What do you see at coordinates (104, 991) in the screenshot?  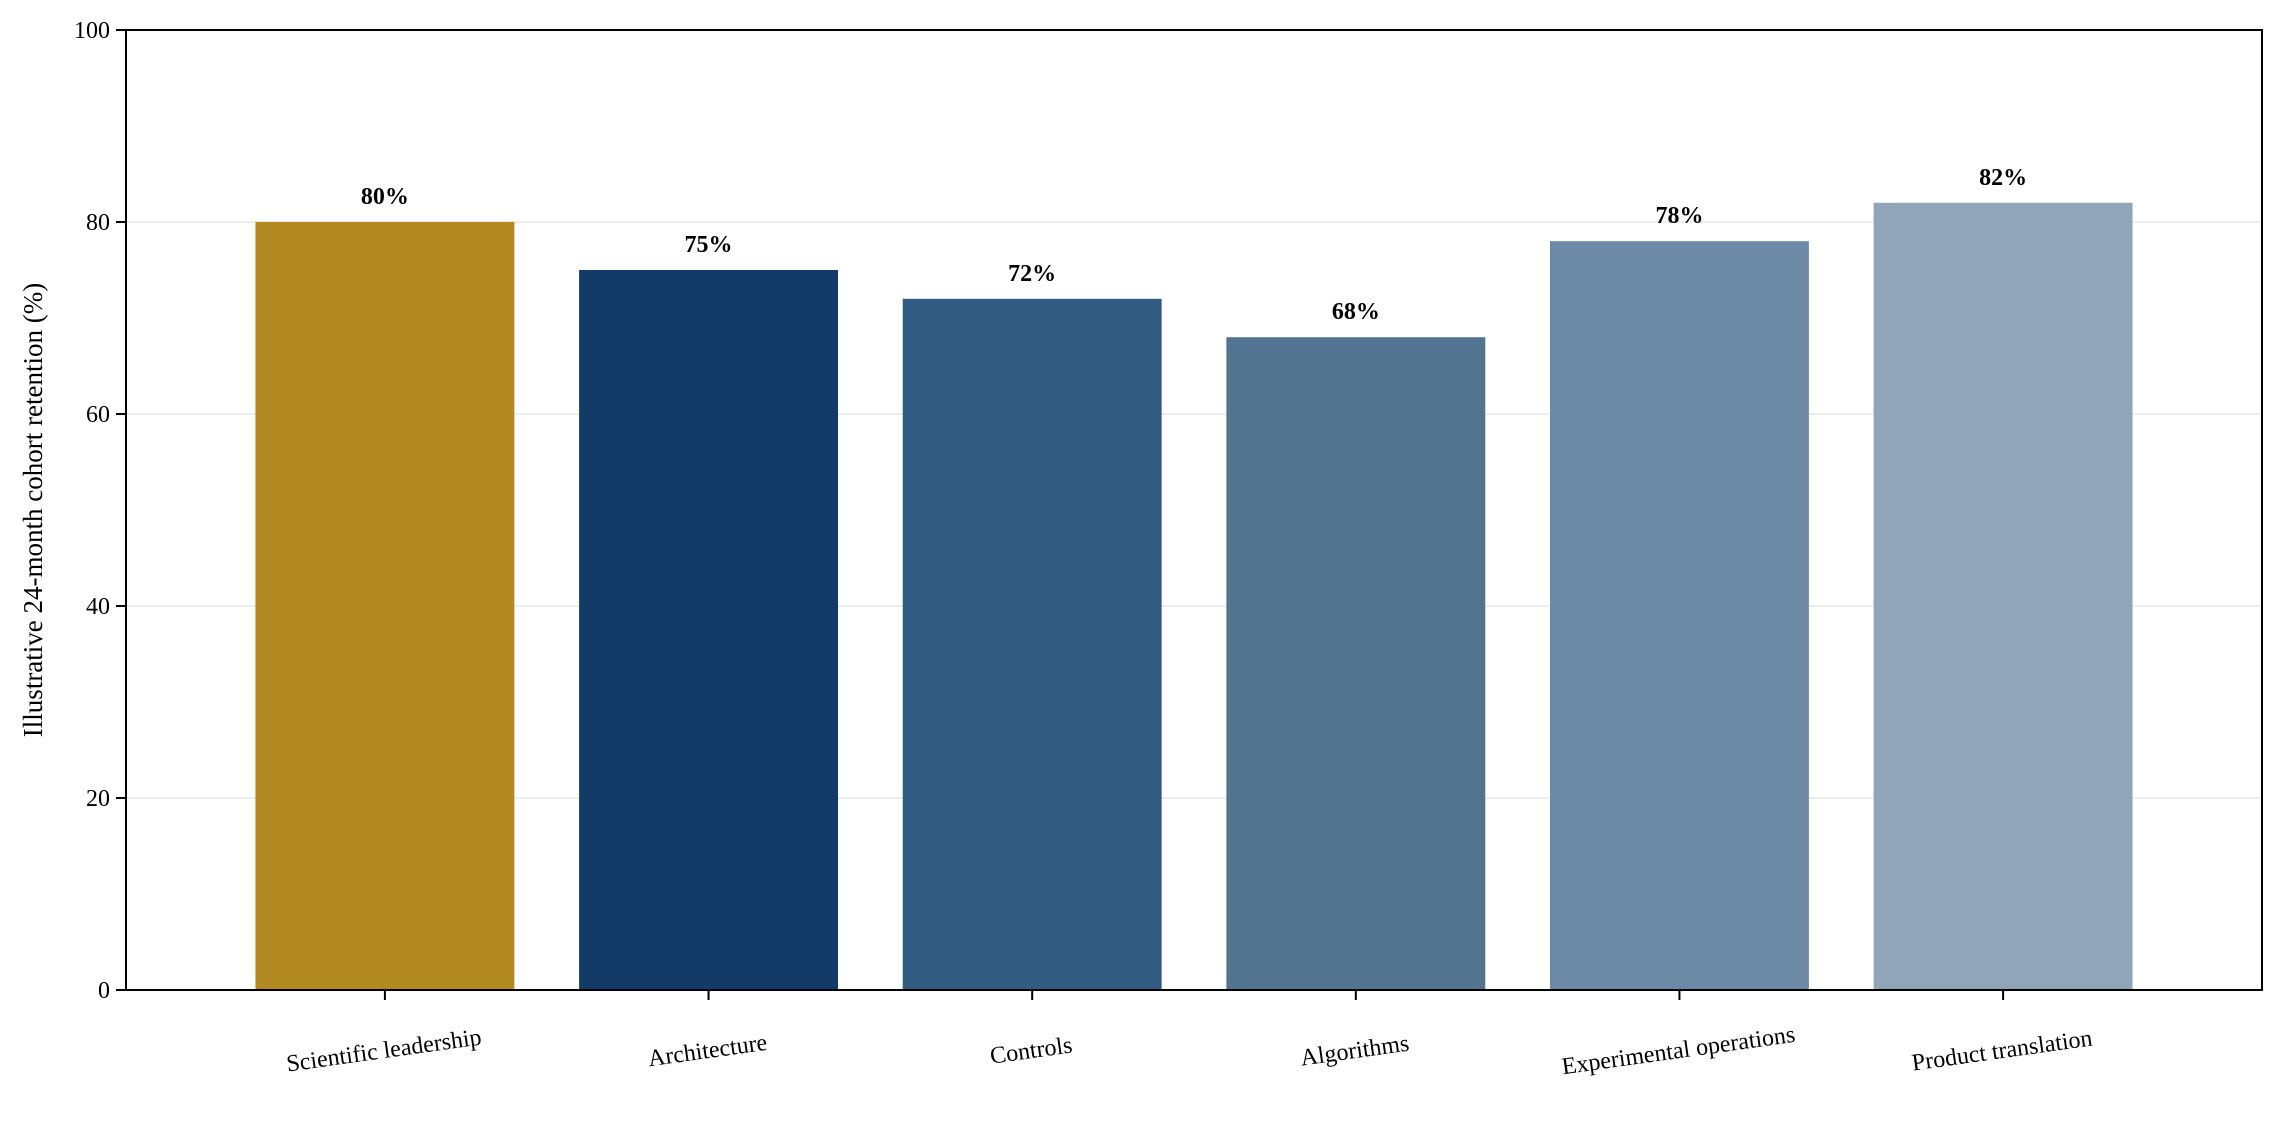 I see `y-tick-label: 0` at bounding box center [104, 991].